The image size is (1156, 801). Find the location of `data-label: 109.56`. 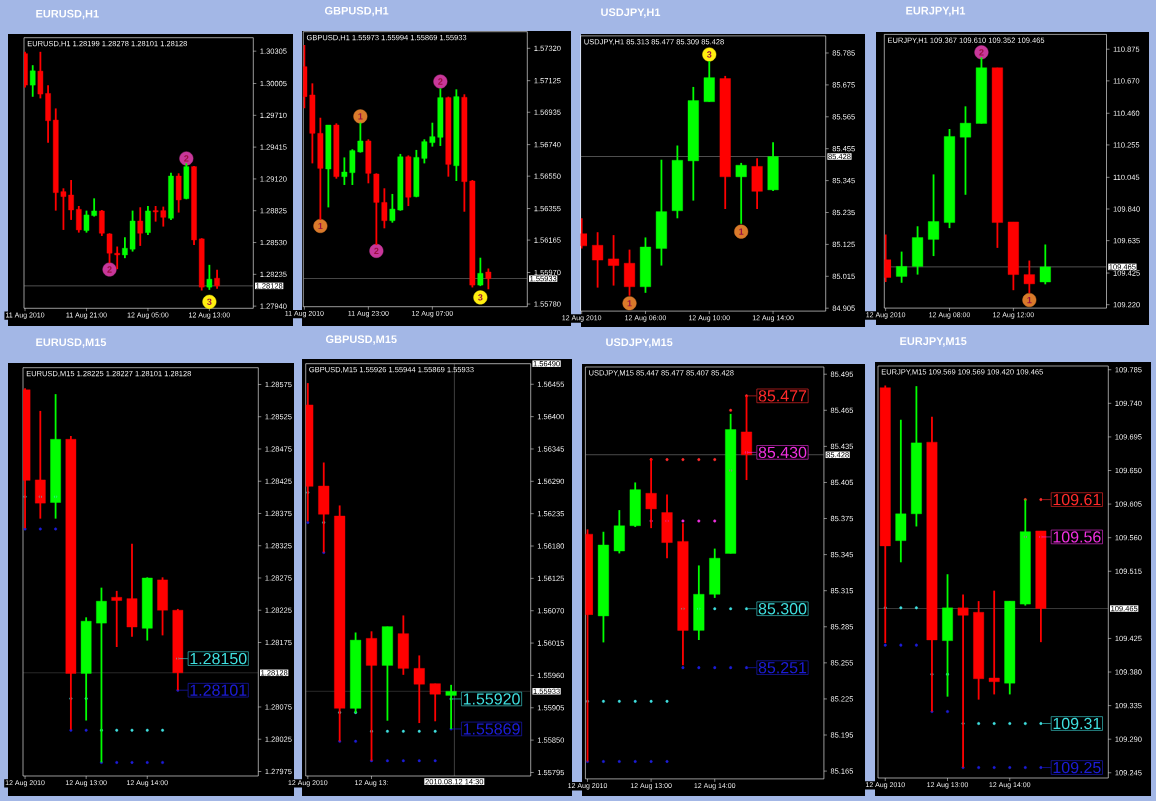

data-label: 109.56 is located at coordinates (1077, 537).